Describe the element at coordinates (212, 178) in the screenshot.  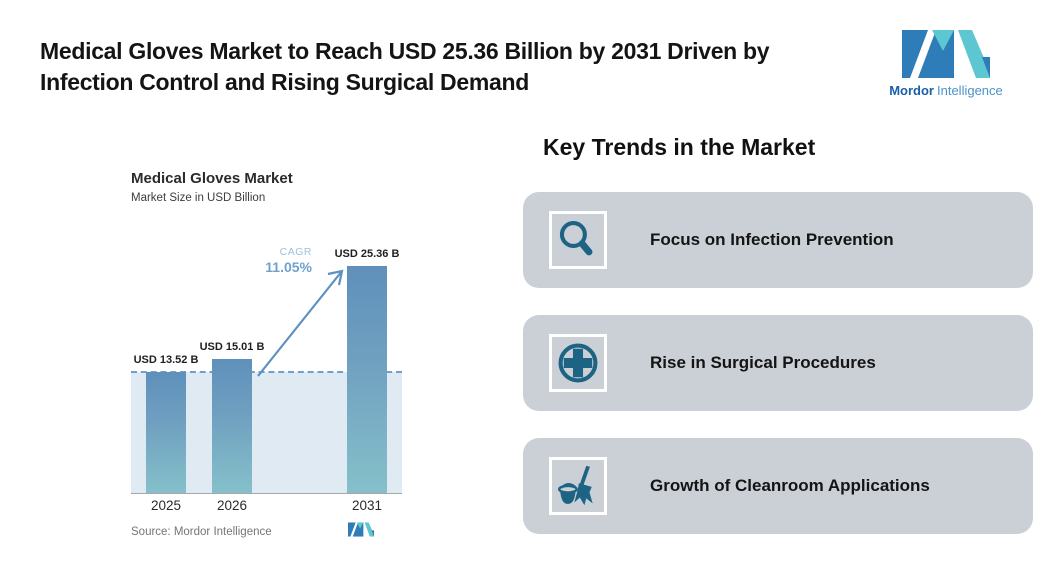
I see `chart-title: Medical Gloves Market` at that location.